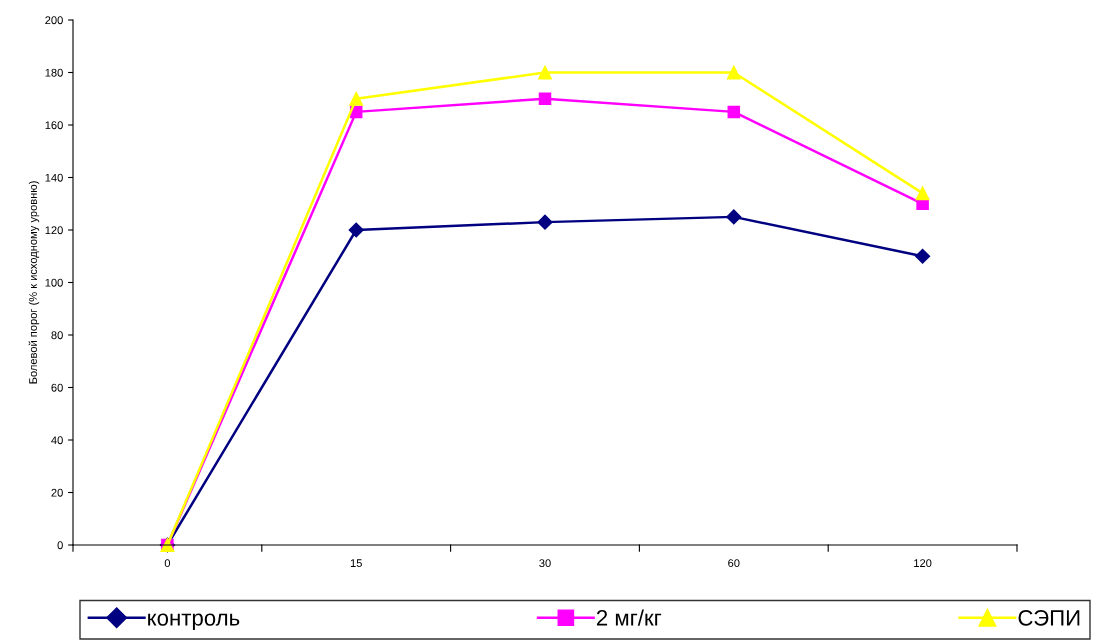 The height and width of the screenshot is (643, 1098). What do you see at coordinates (54, 177) in the screenshot?
I see `y-tick-label: 140` at bounding box center [54, 177].